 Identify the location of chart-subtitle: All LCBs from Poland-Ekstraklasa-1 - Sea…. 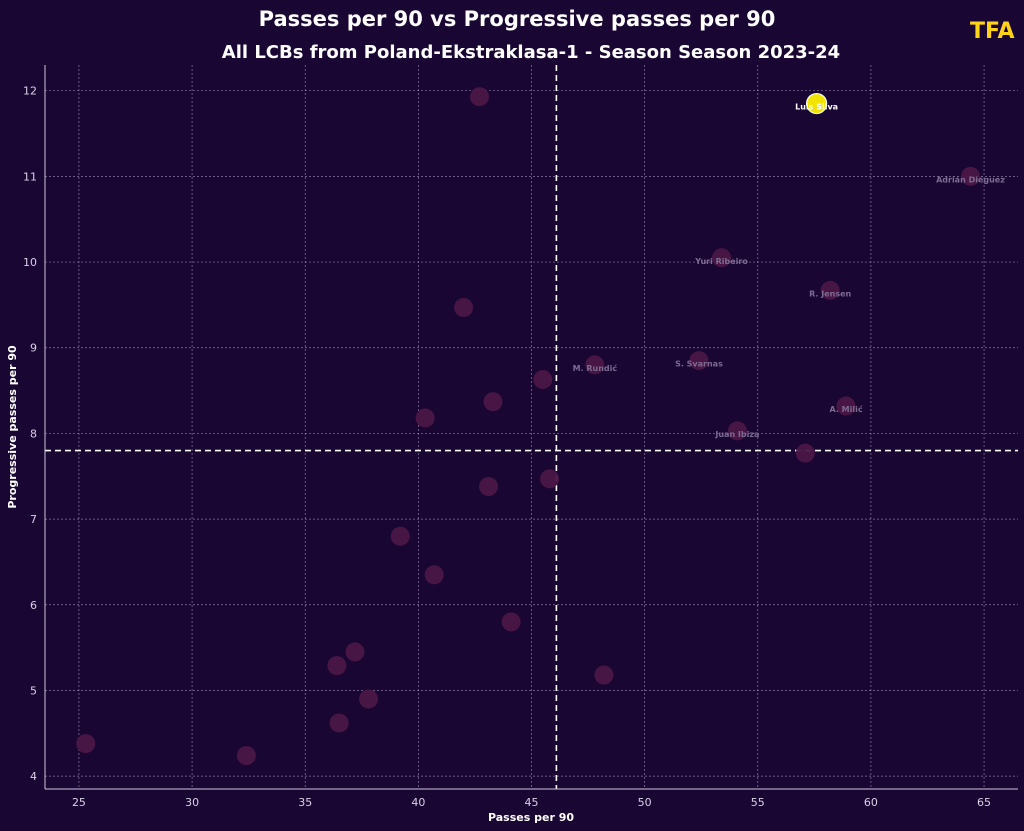
(531, 52).